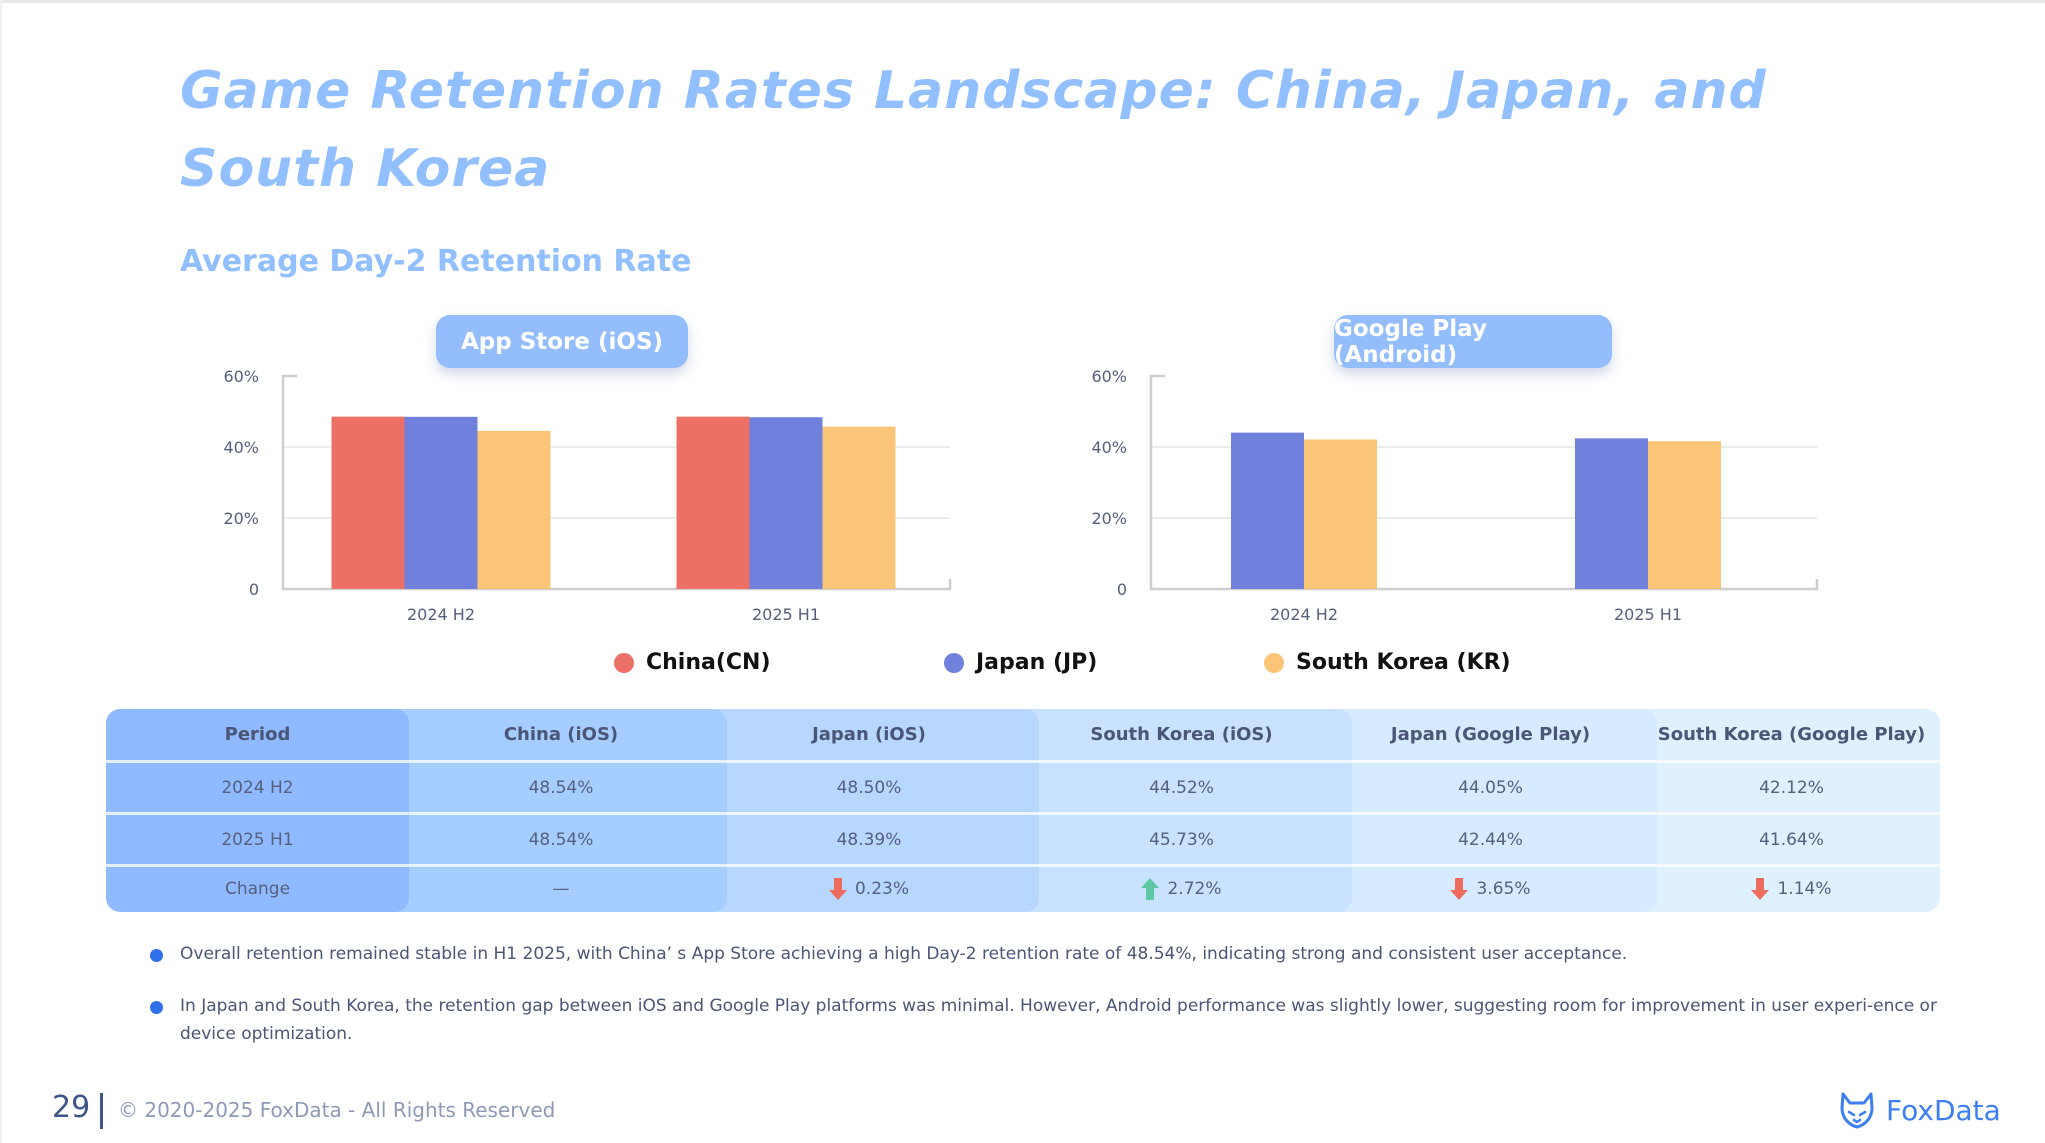 This screenshot has width=2045, height=1143. Describe the element at coordinates (561, 889) in the screenshot. I see `table-change-cell: —` at that location.